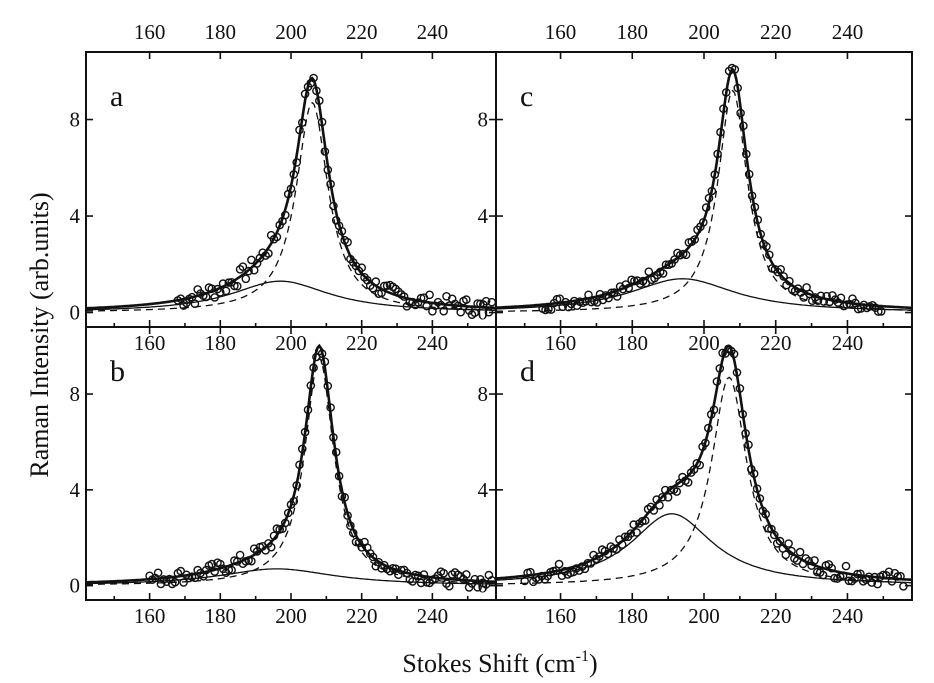 This screenshot has width=934, height=683. I want to click on panel-b-points, so click(320, 469).